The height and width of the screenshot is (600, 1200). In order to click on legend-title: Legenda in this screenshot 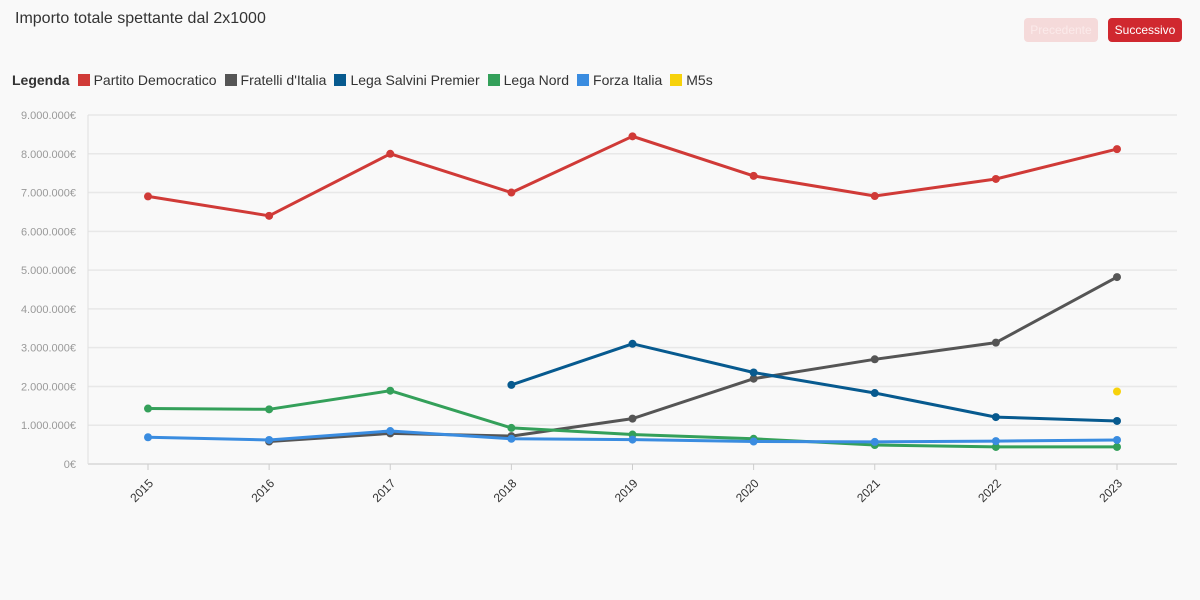, I will do `click(41, 80)`.